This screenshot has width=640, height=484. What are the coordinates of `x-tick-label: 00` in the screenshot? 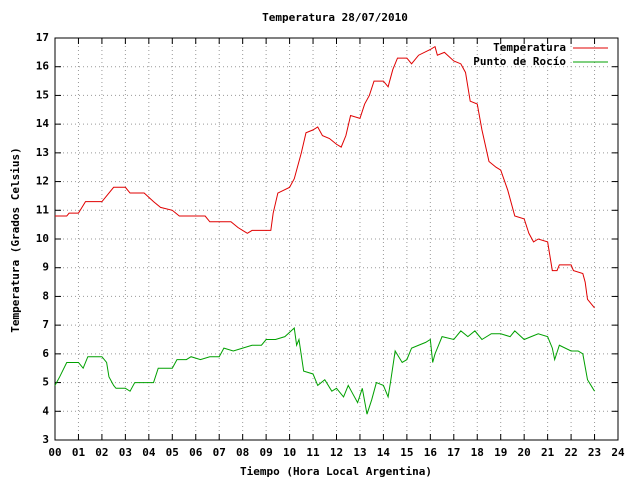 It's located at (54, 452).